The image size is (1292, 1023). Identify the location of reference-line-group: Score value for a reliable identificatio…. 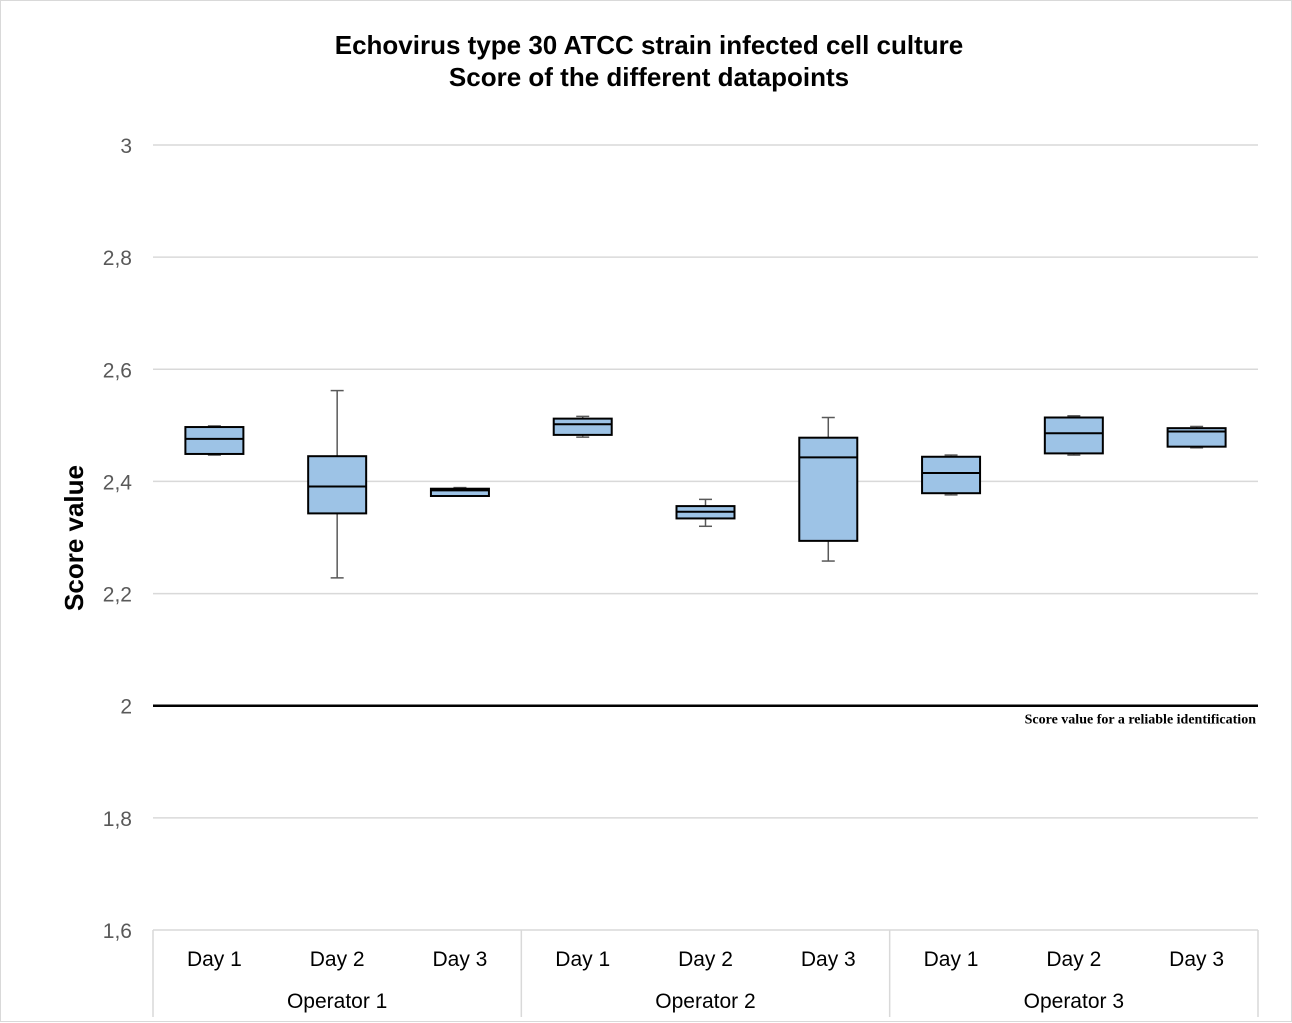
(705, 716).